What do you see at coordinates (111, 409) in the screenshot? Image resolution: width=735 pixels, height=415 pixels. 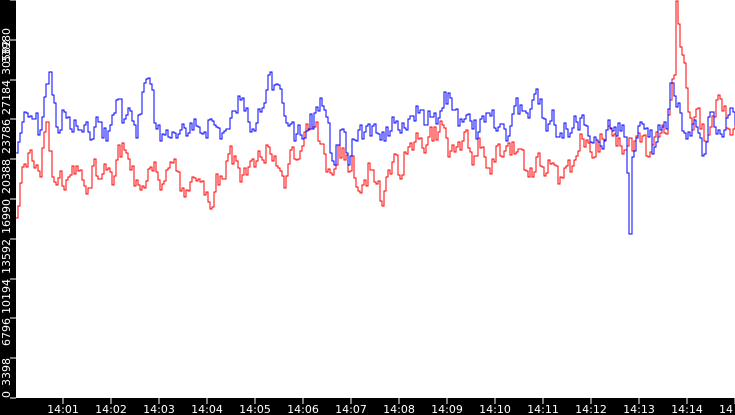 I see `x-tick-label: 14:02` at bounding box center [111, 409].